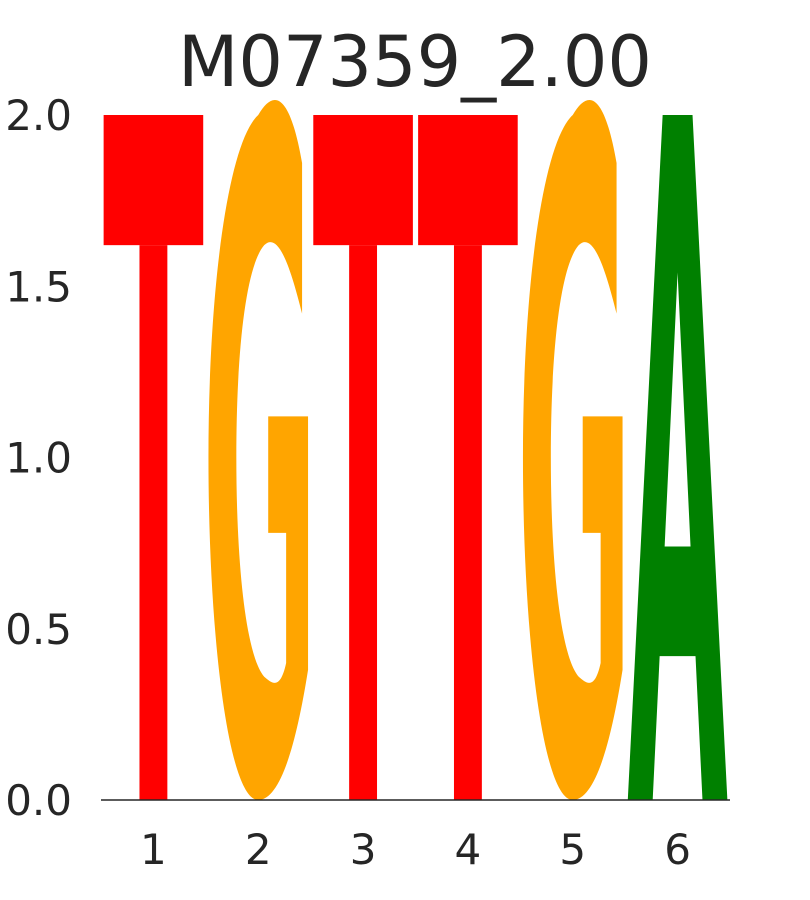 This screenshot has width=810, height=900. I want to click on y-tick-label: 0.5, so click(38, 629).